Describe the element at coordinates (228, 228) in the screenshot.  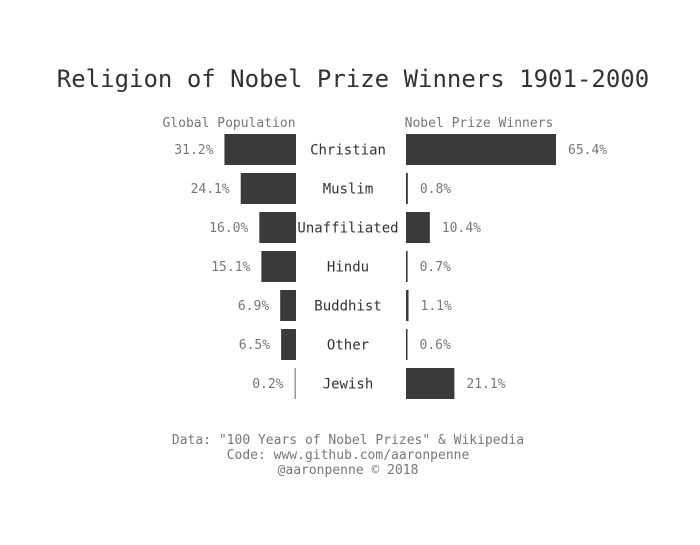
I see `value-label-global-unaffiliated: 16.0%` at that location.